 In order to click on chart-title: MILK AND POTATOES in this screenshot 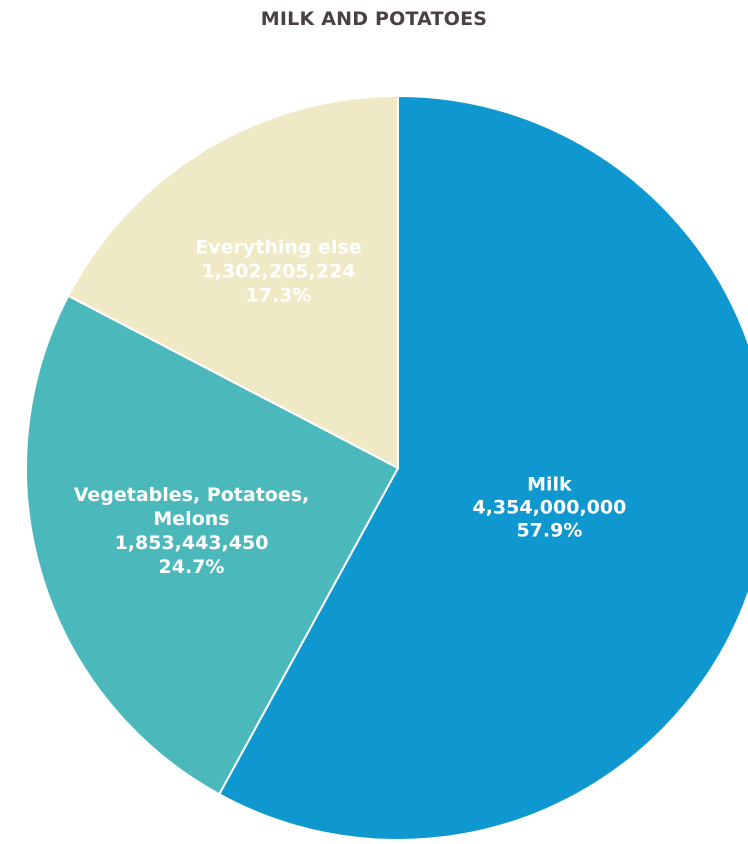, I will do `click(374, 19)`.